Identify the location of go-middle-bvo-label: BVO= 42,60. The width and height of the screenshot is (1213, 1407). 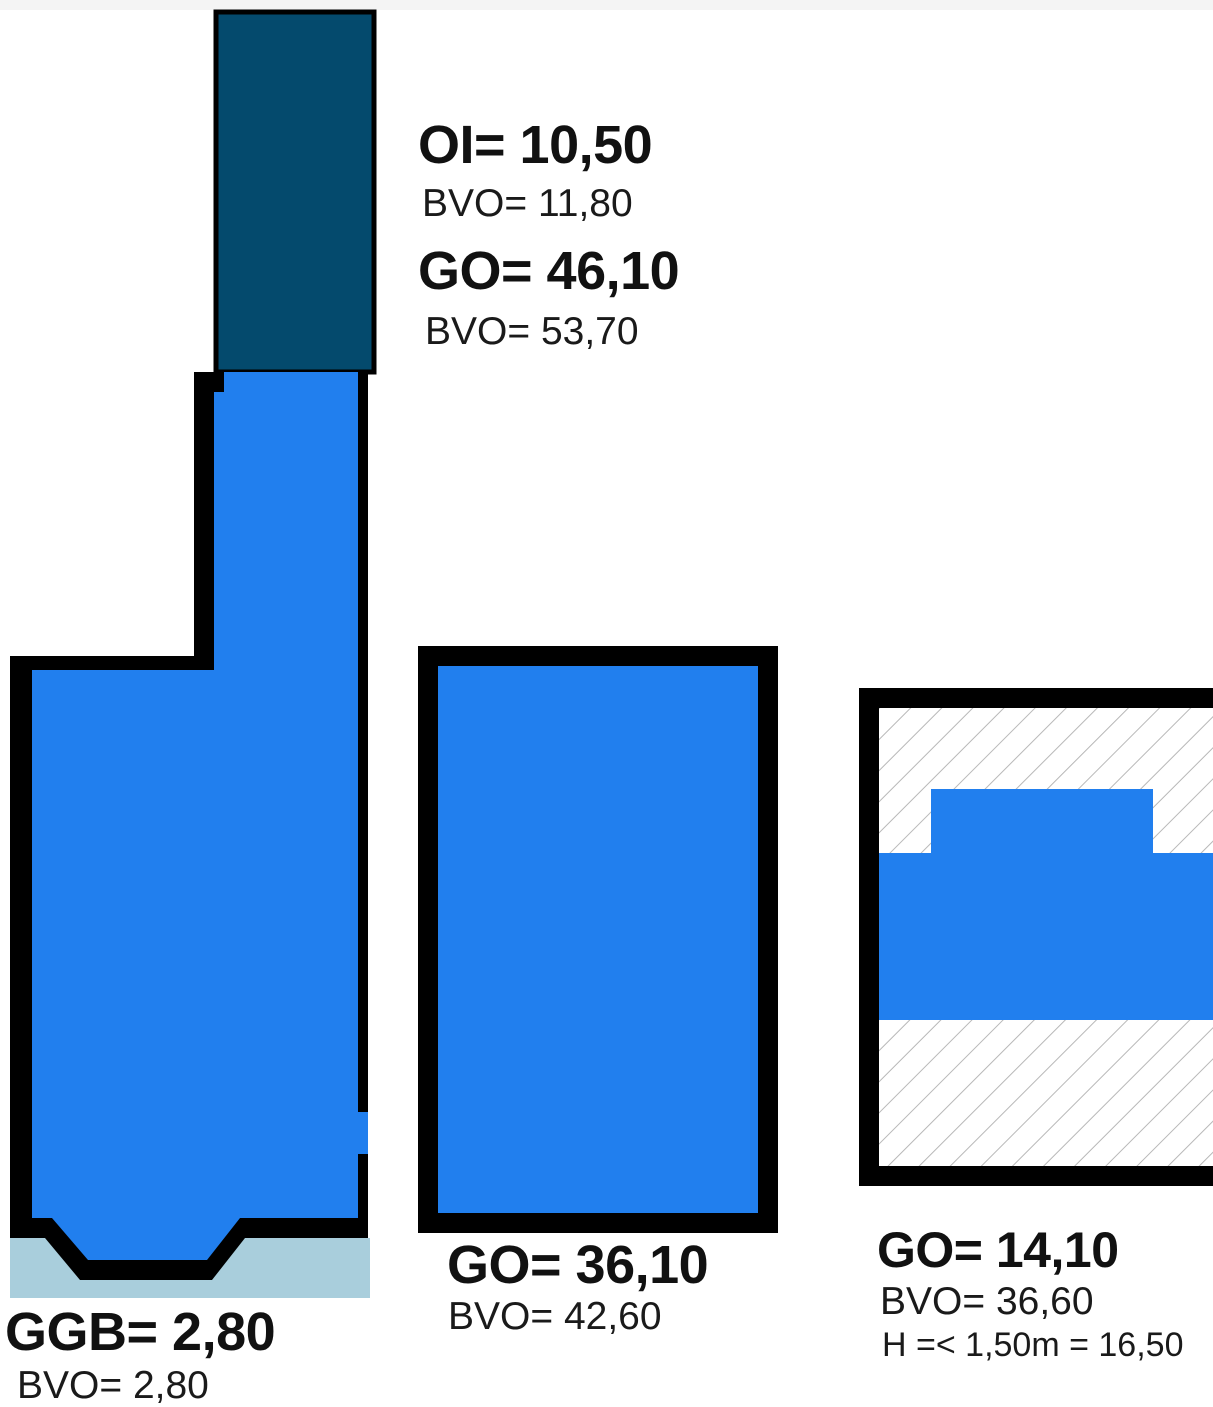
(555, 1316).